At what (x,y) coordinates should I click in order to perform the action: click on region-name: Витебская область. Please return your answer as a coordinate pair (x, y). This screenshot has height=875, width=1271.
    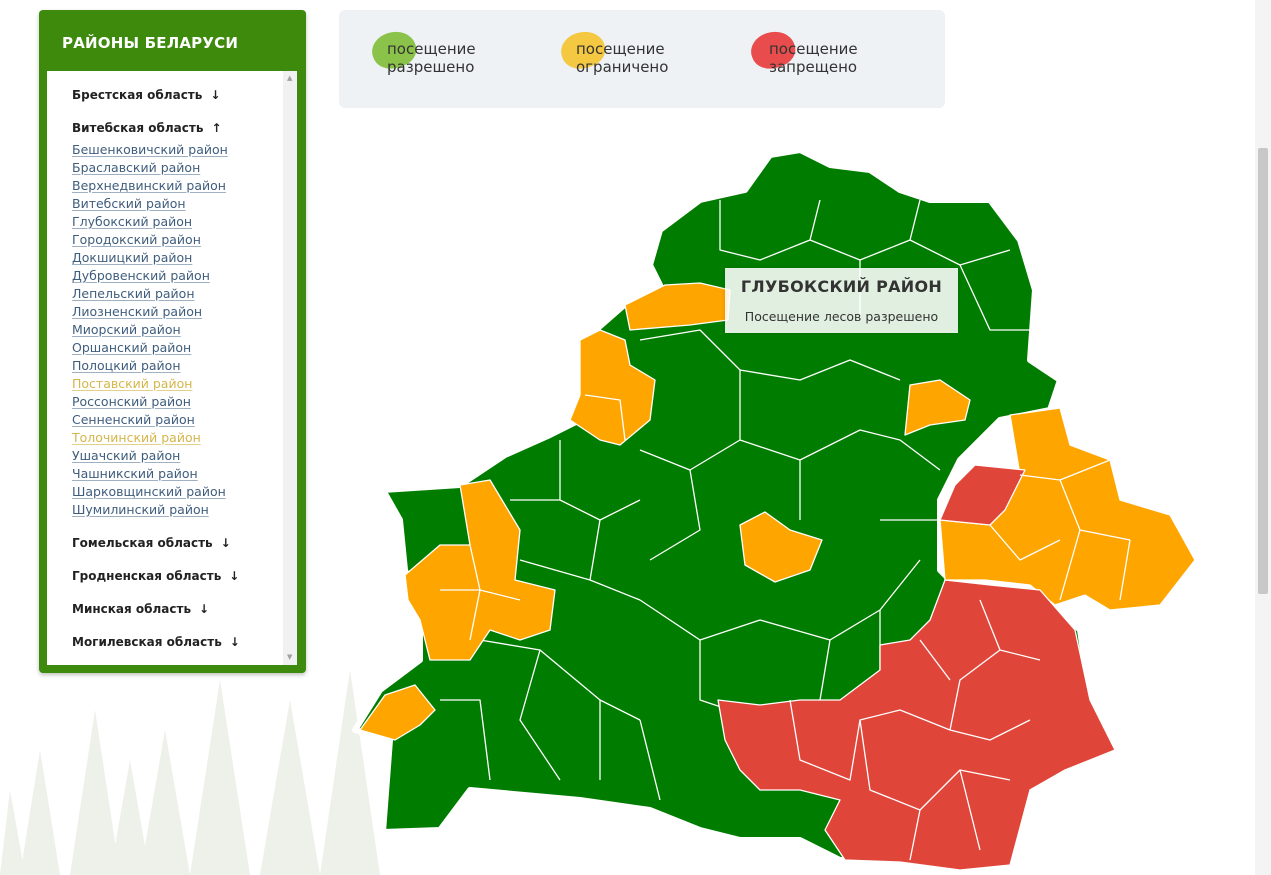
    Looking at the image, I should click on (138, 128).